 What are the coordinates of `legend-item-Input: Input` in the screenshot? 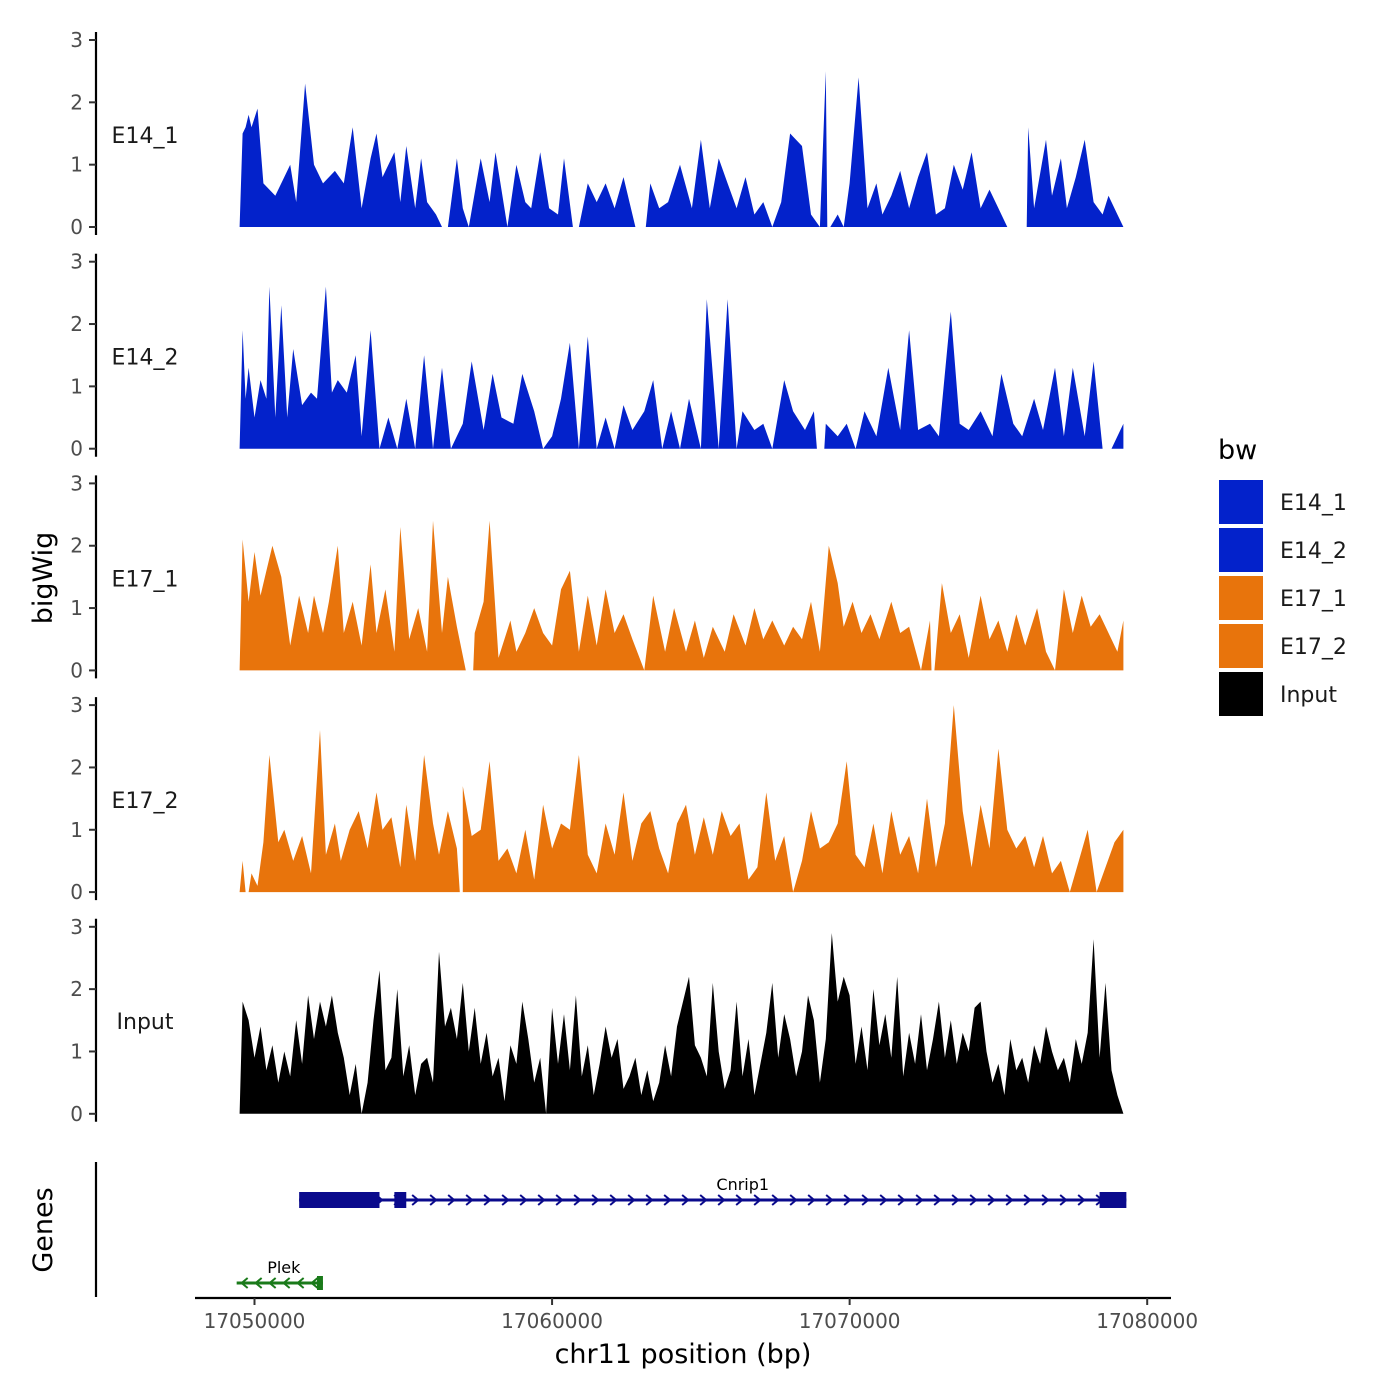 It's located at (1278, 694).